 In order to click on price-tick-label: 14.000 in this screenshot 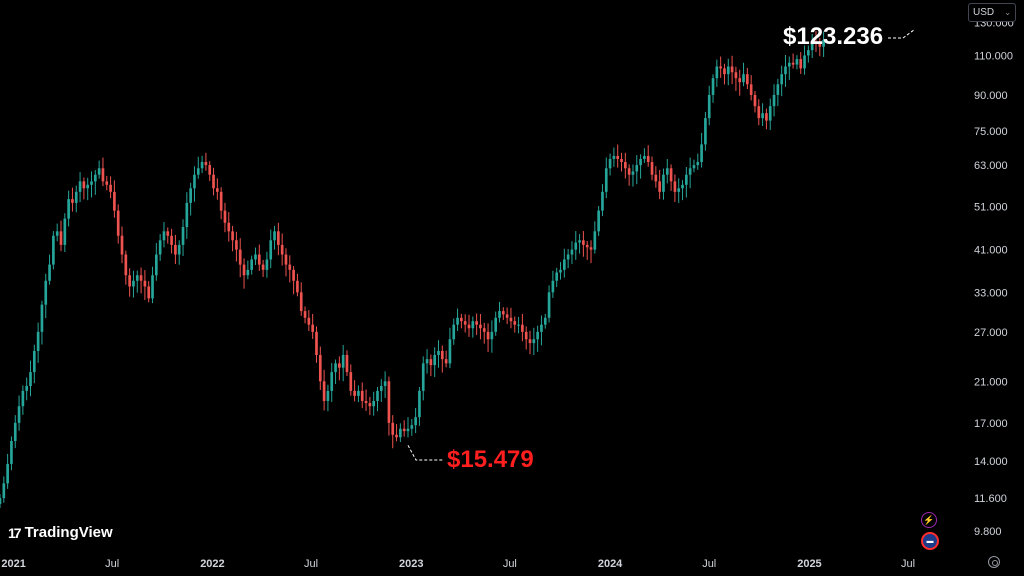, I will do `click(991, 462)`.